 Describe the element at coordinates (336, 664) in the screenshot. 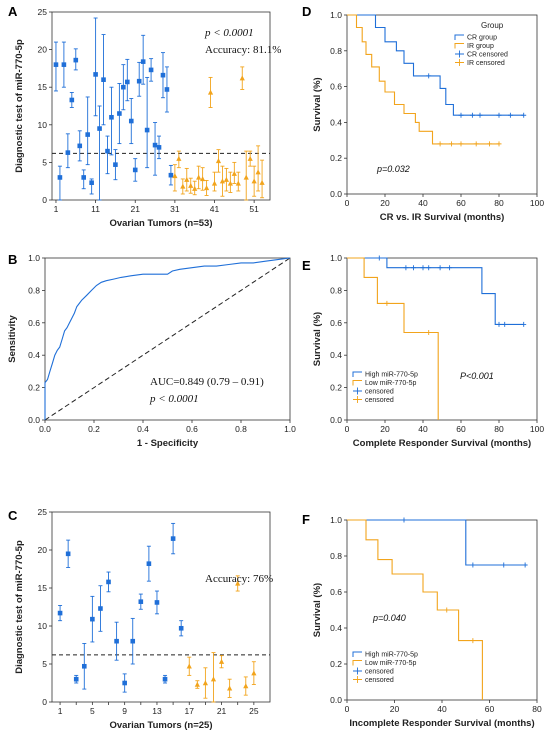

I see `panel-f-ytick-label: 0.2` at that location.